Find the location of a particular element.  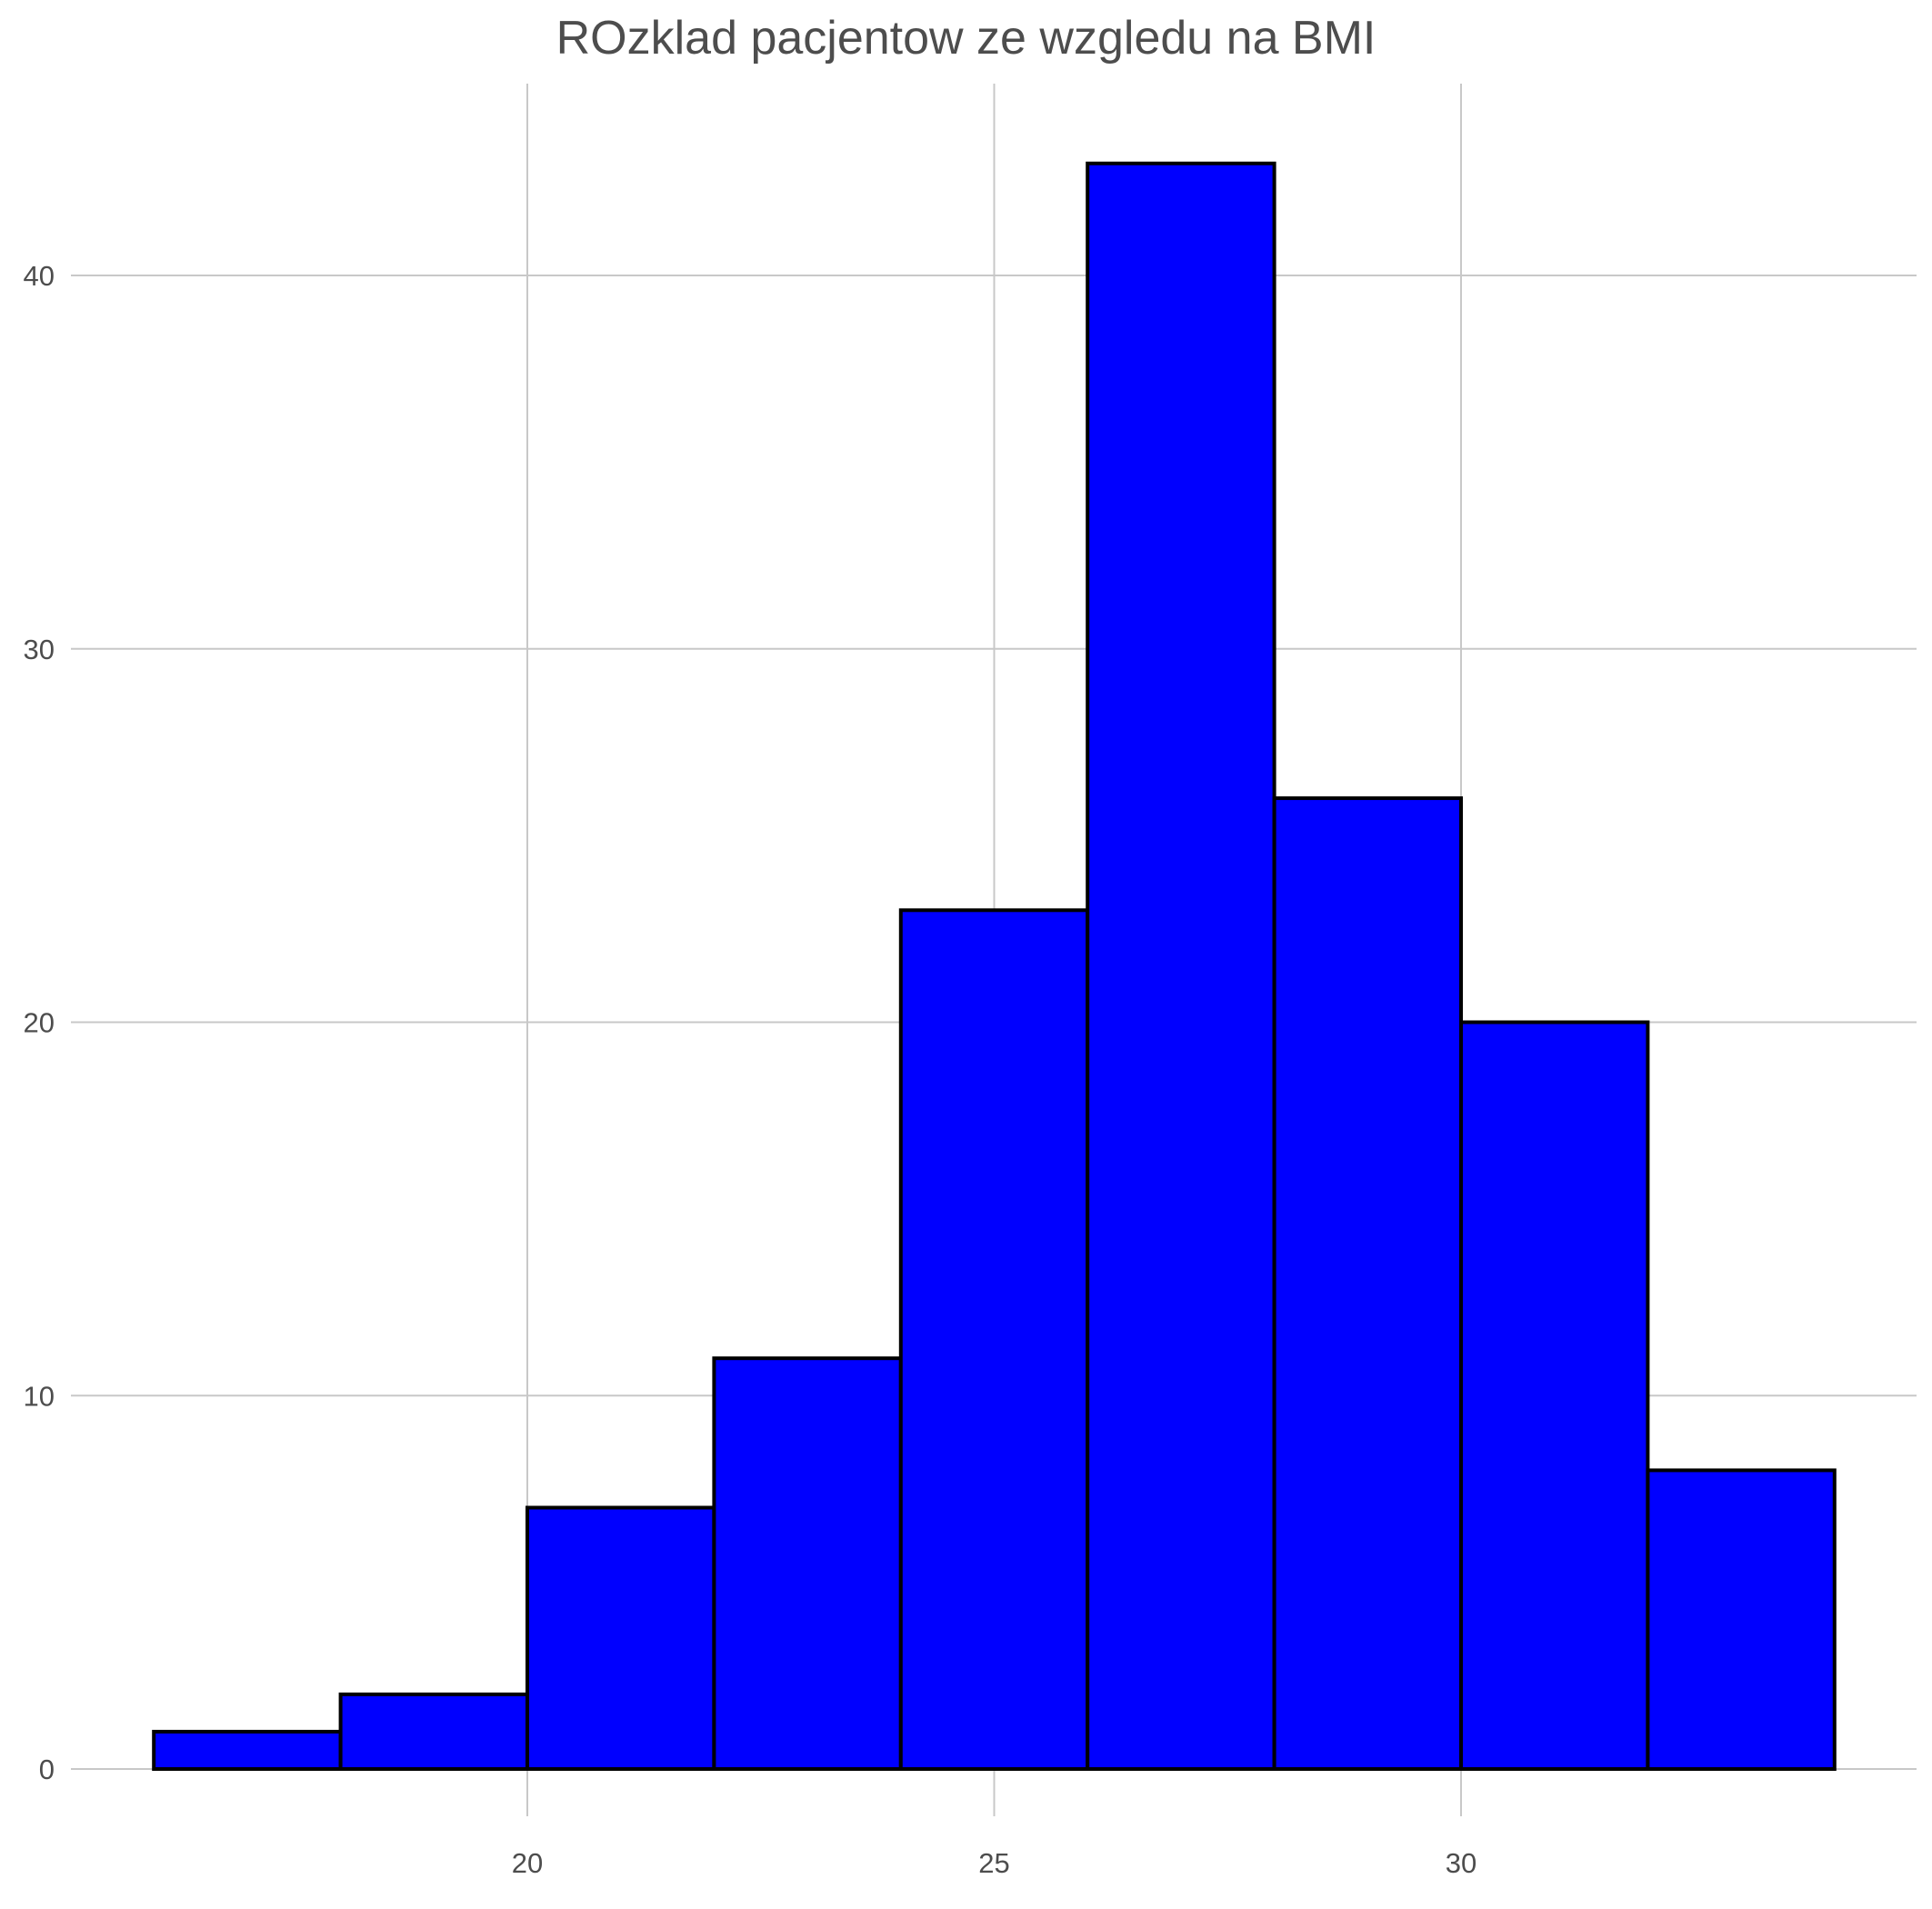

y-tick-label: 30 is located at coordinates (39, 649).